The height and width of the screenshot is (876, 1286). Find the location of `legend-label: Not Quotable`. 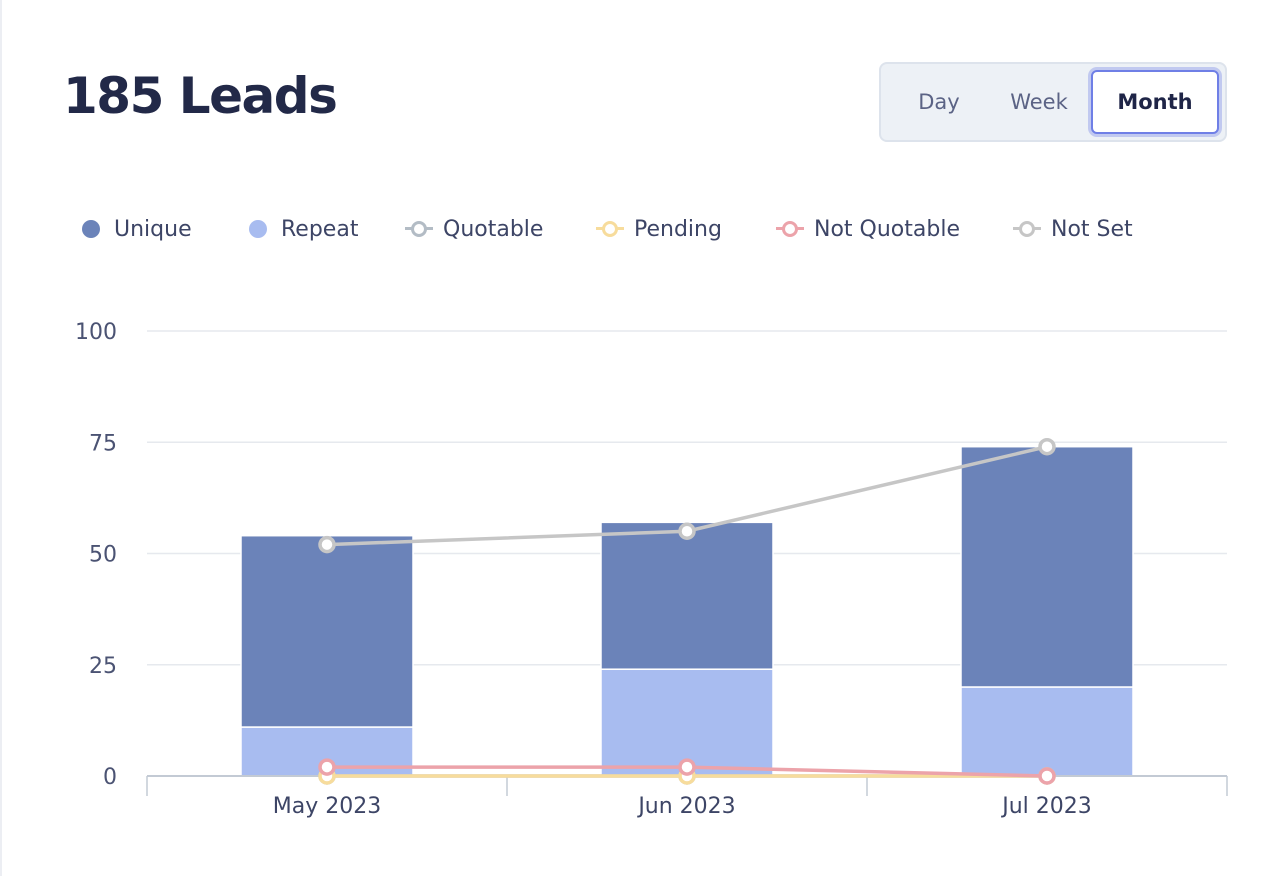

legend-label: Not Quotable is located at coordinates (887, 229).